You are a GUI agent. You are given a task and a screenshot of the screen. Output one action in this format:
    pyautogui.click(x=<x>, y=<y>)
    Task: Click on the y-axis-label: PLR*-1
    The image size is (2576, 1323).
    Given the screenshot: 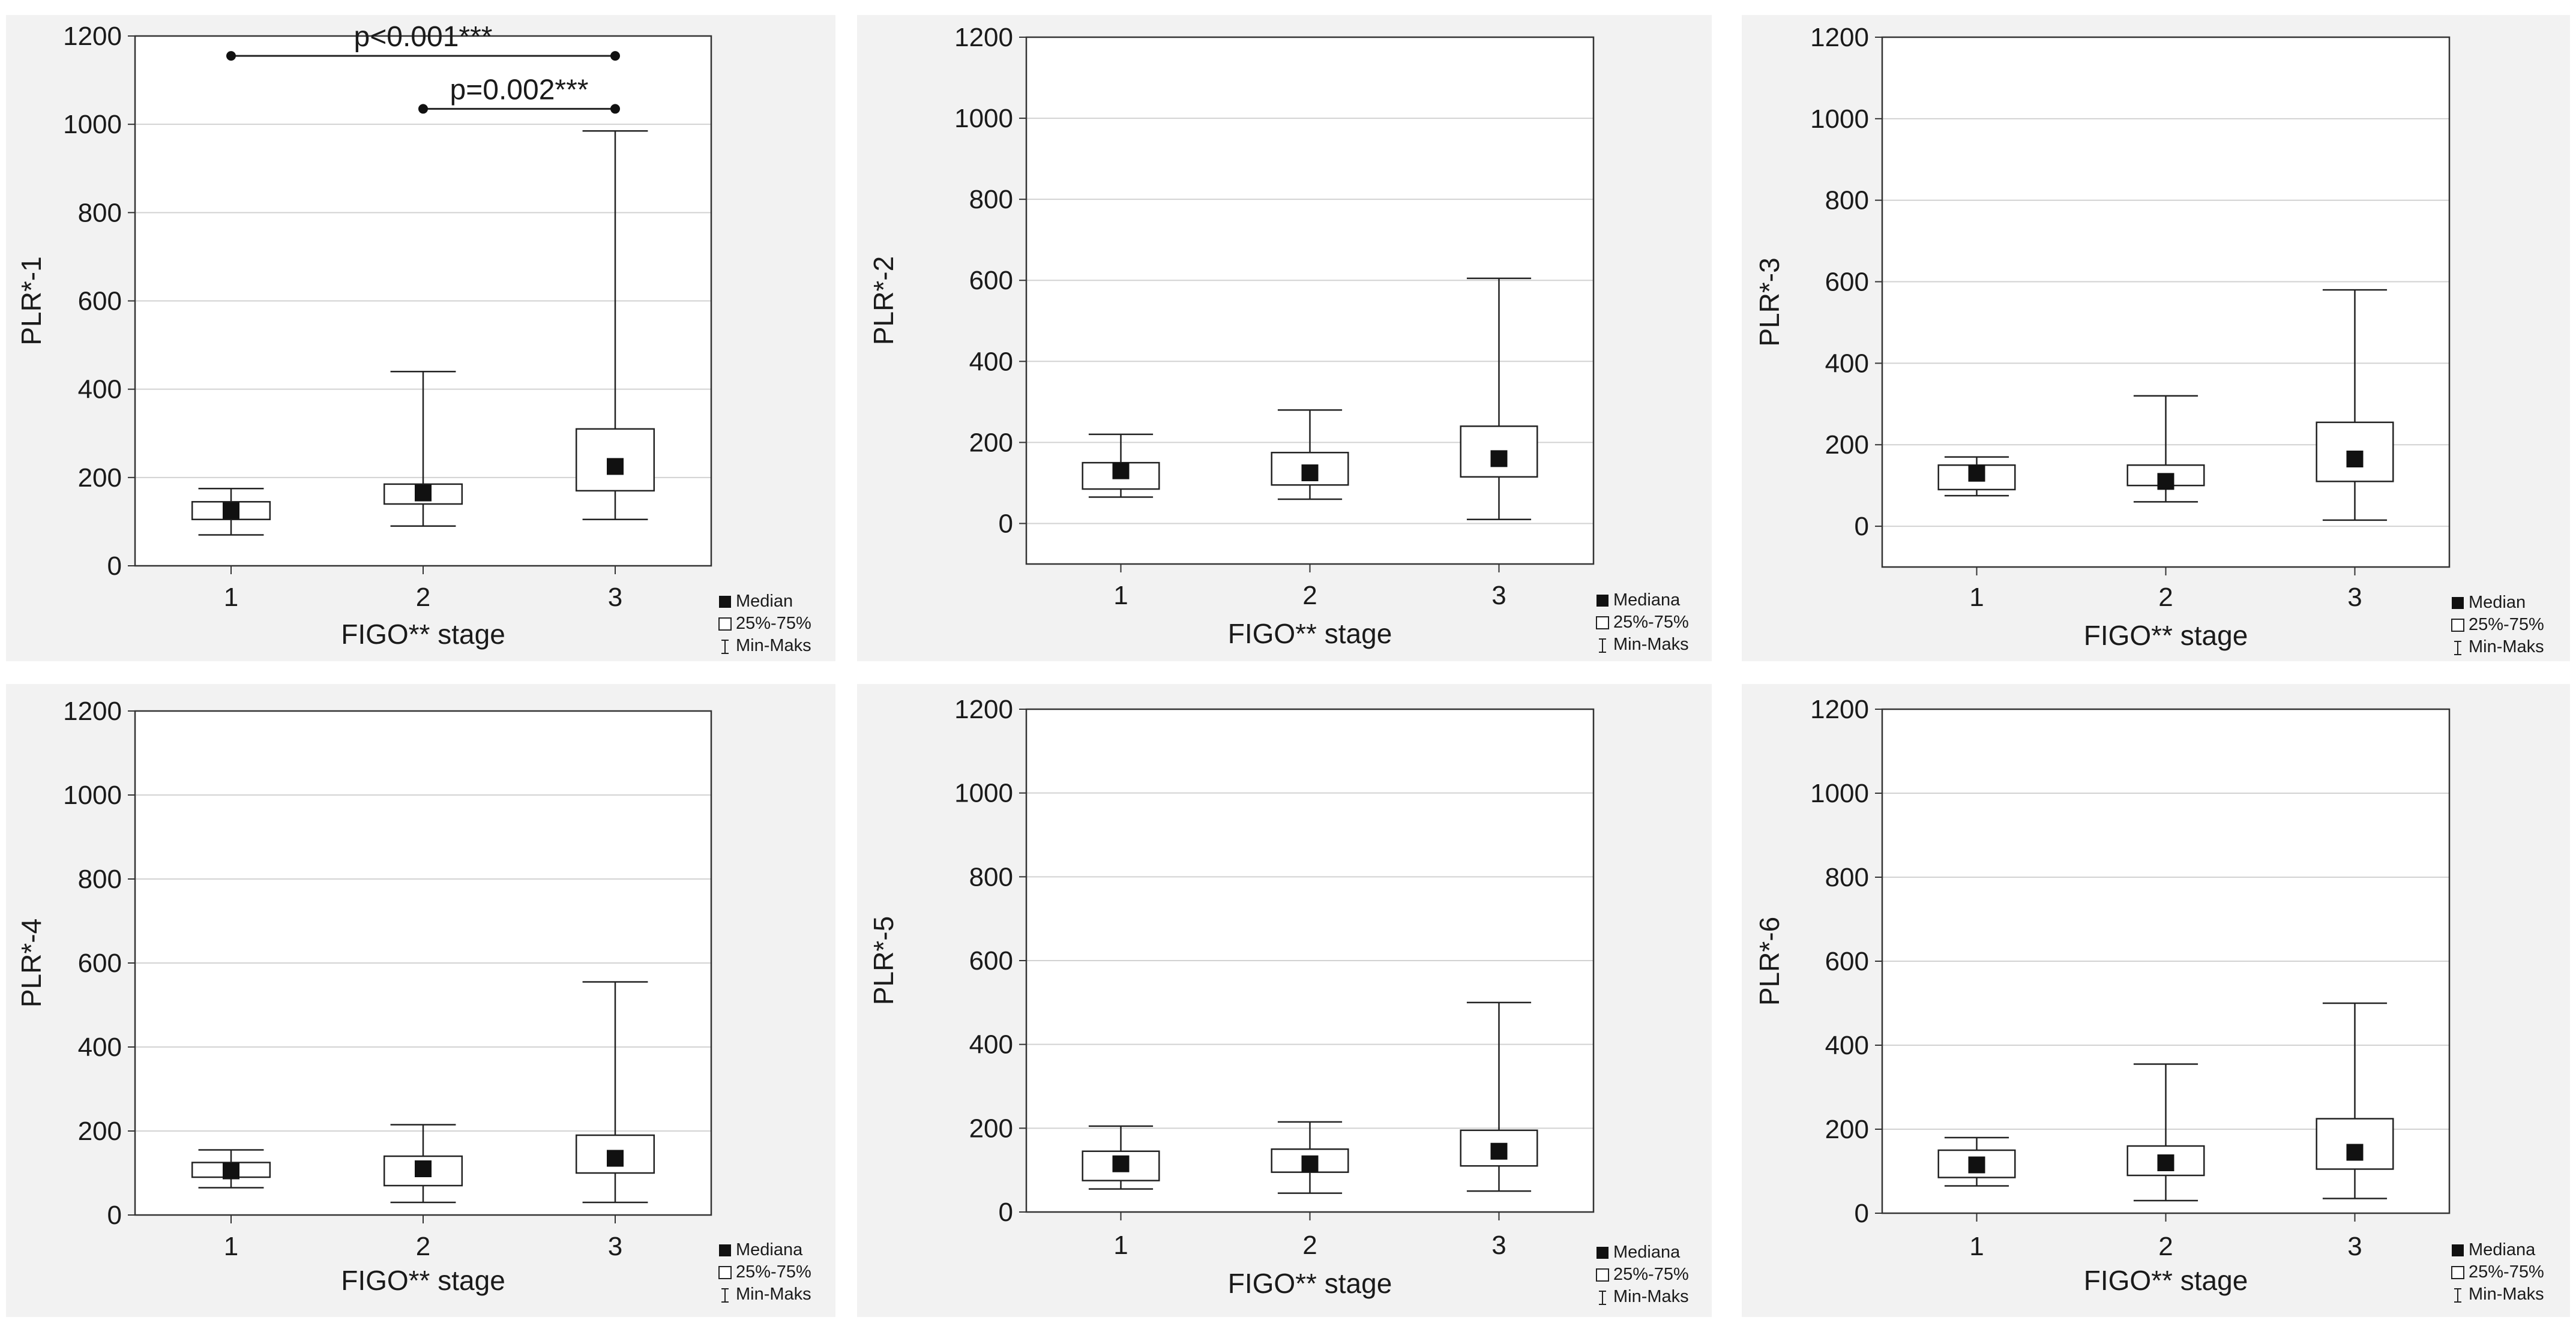 What is the action you would take?
    pyautogui.click(x=31, y=300)
    